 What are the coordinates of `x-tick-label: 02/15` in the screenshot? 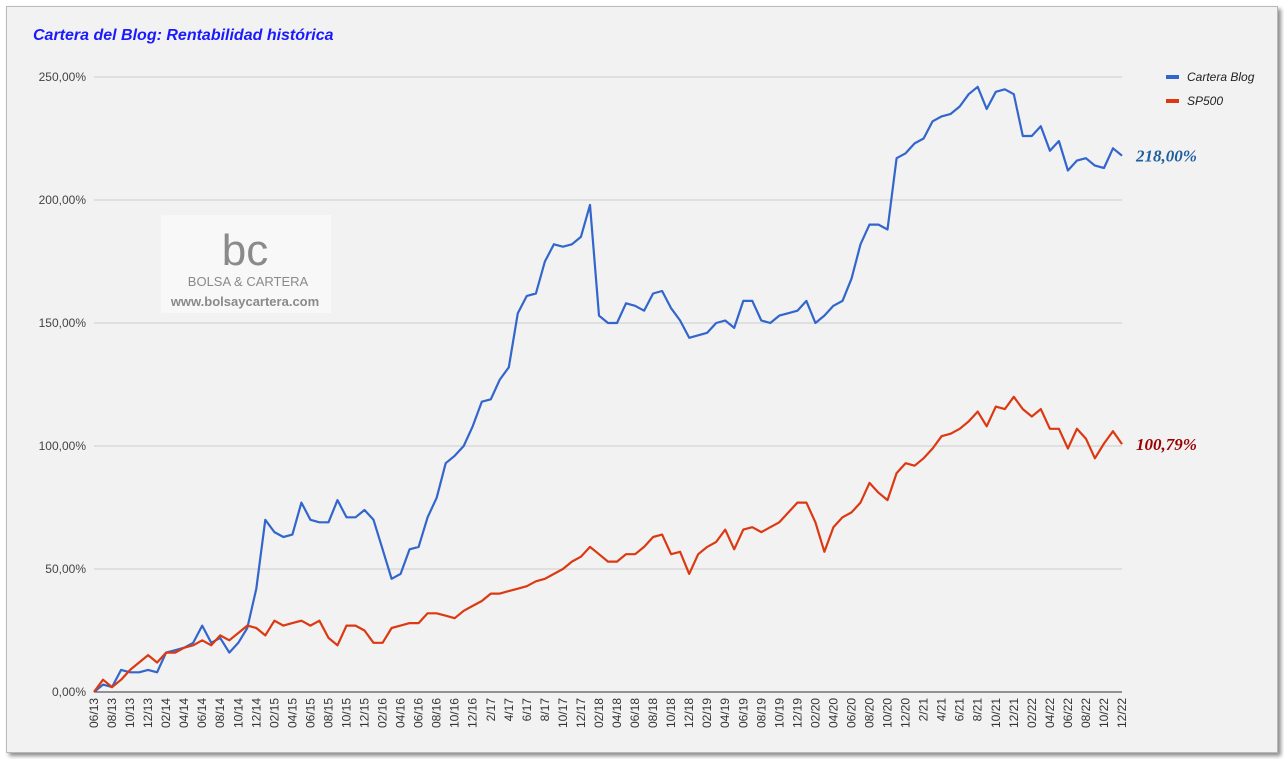 It's located at (274, 713).